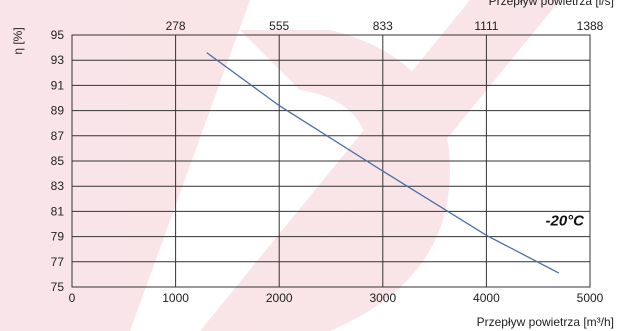  I want to click on x-tick-label: 5000, so click(590, 298).